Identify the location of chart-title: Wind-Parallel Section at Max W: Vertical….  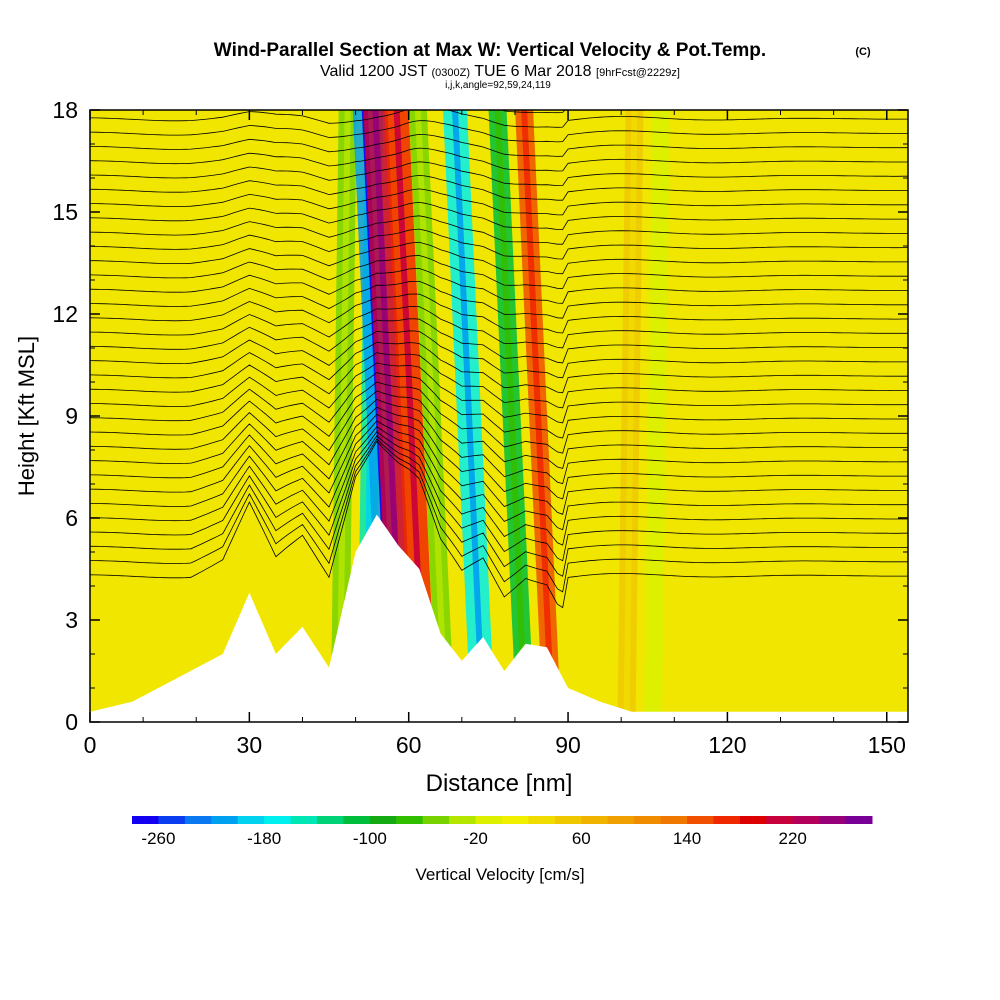
(490, 50).